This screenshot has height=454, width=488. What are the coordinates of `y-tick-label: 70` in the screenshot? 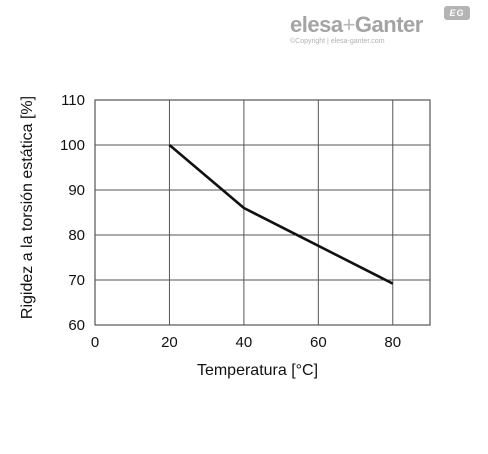 It's located at (76, 280).